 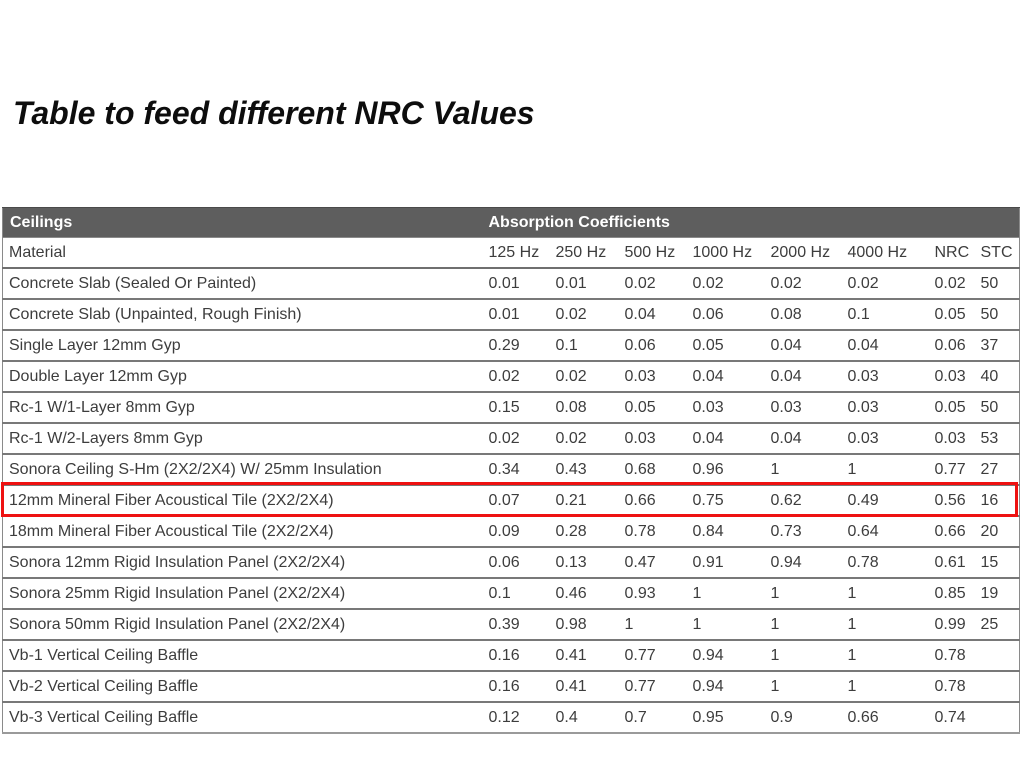 What do you see at coordinates (520, 500) in the screenshot?
I see `cell-value: 0.07` at bounding box center [520, 500].